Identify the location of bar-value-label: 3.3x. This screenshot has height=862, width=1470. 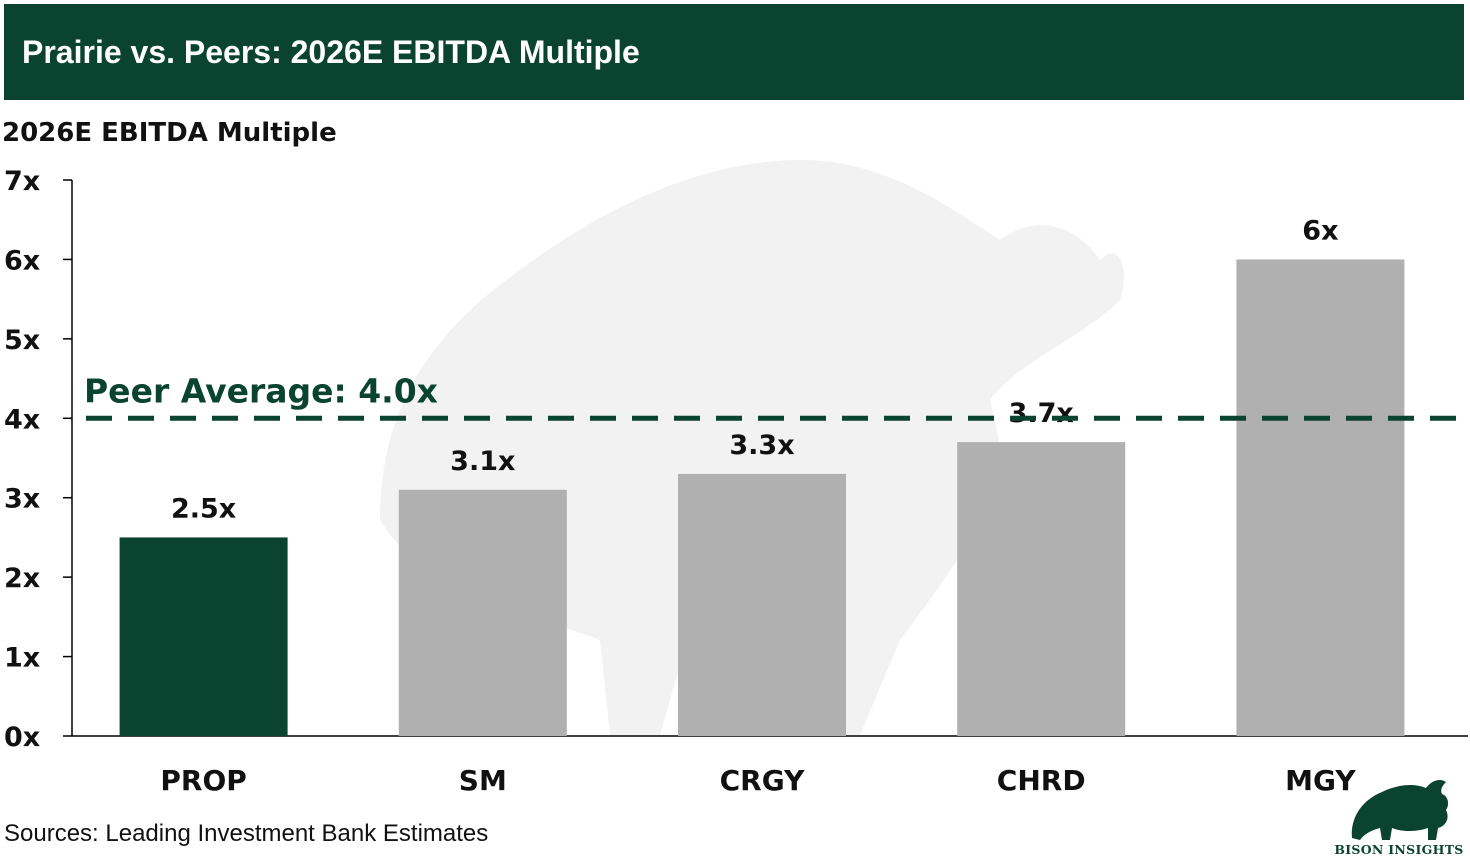
(761, 445).